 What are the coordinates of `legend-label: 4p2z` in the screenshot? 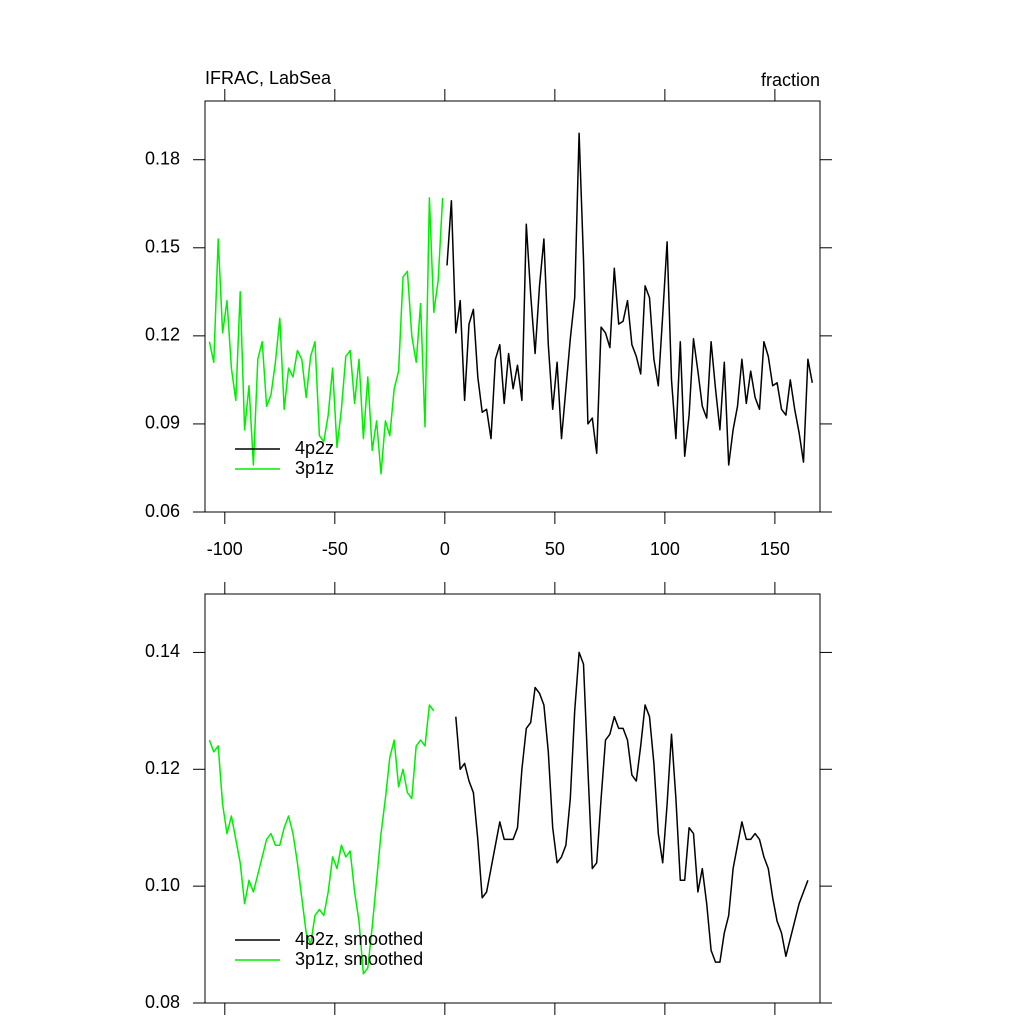 It's located at (314, 448).